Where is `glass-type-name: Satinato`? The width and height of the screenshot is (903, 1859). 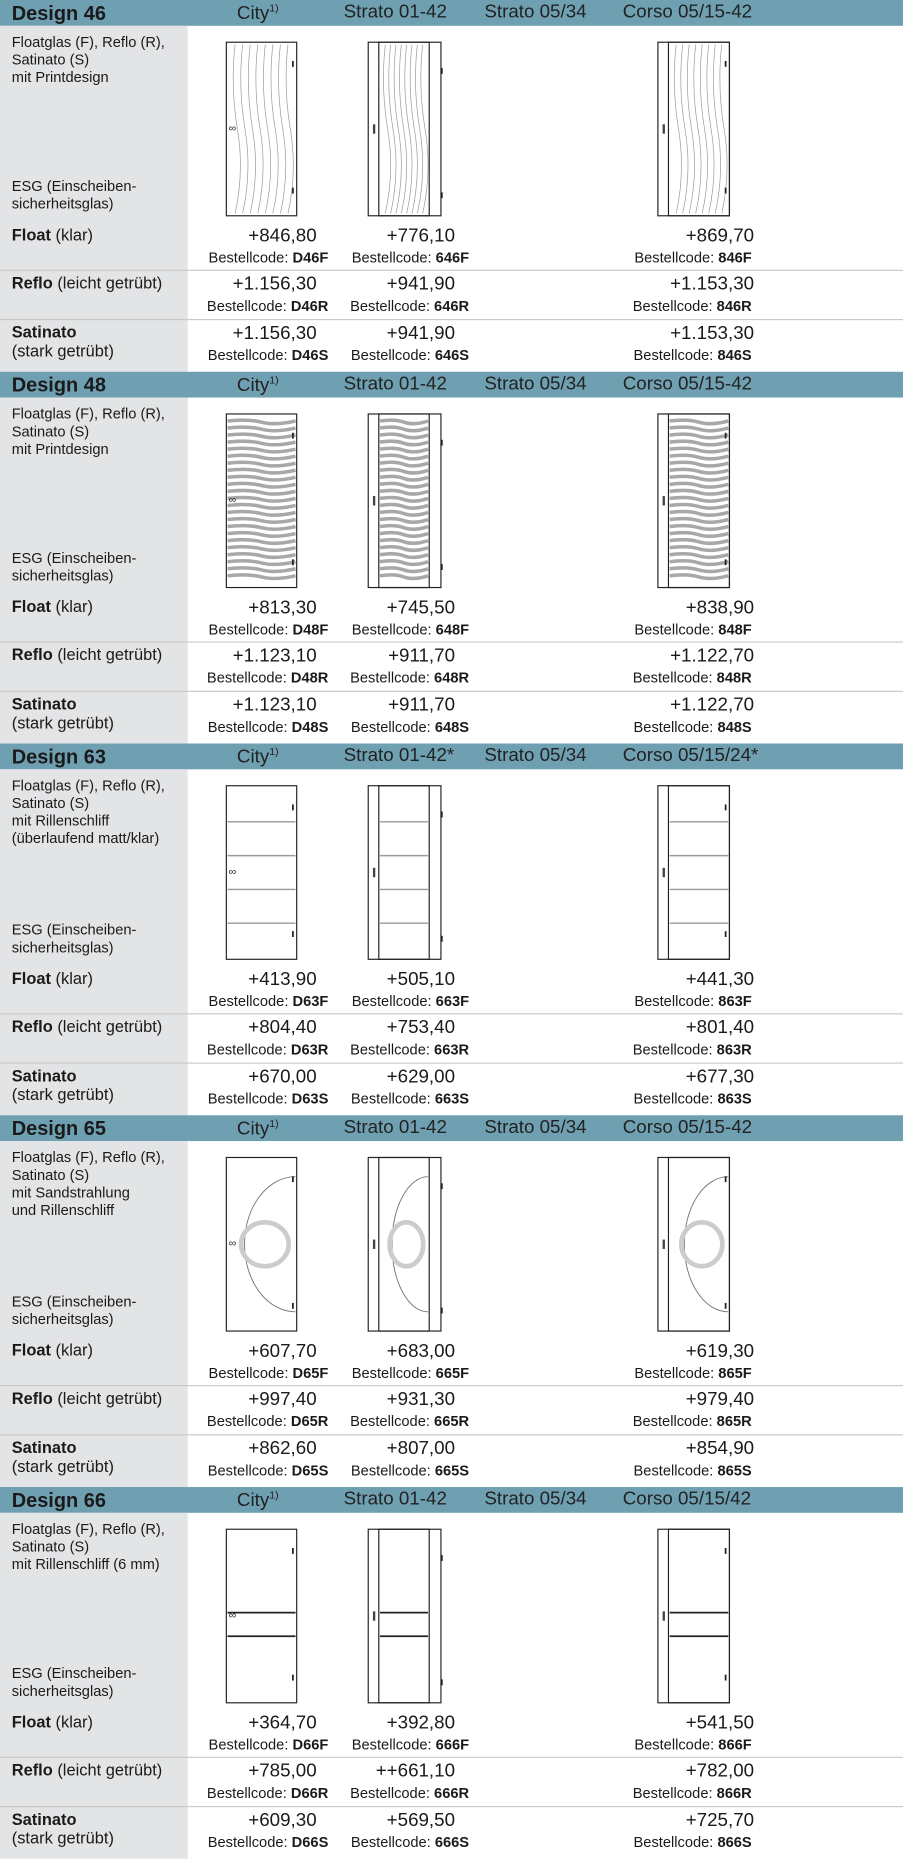
glass-type-name: Satinato is located at coordinates (44, 704).